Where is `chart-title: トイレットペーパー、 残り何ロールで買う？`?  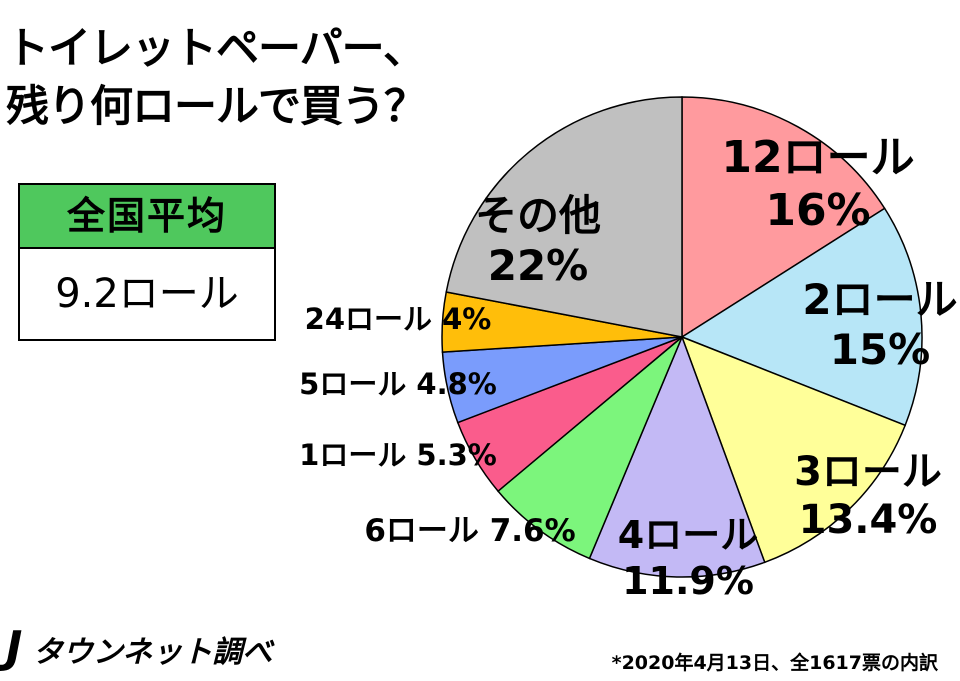
chart-title: トイレットペーパー、 残り何ロールで買う？ is located at coordinates (216, 78).